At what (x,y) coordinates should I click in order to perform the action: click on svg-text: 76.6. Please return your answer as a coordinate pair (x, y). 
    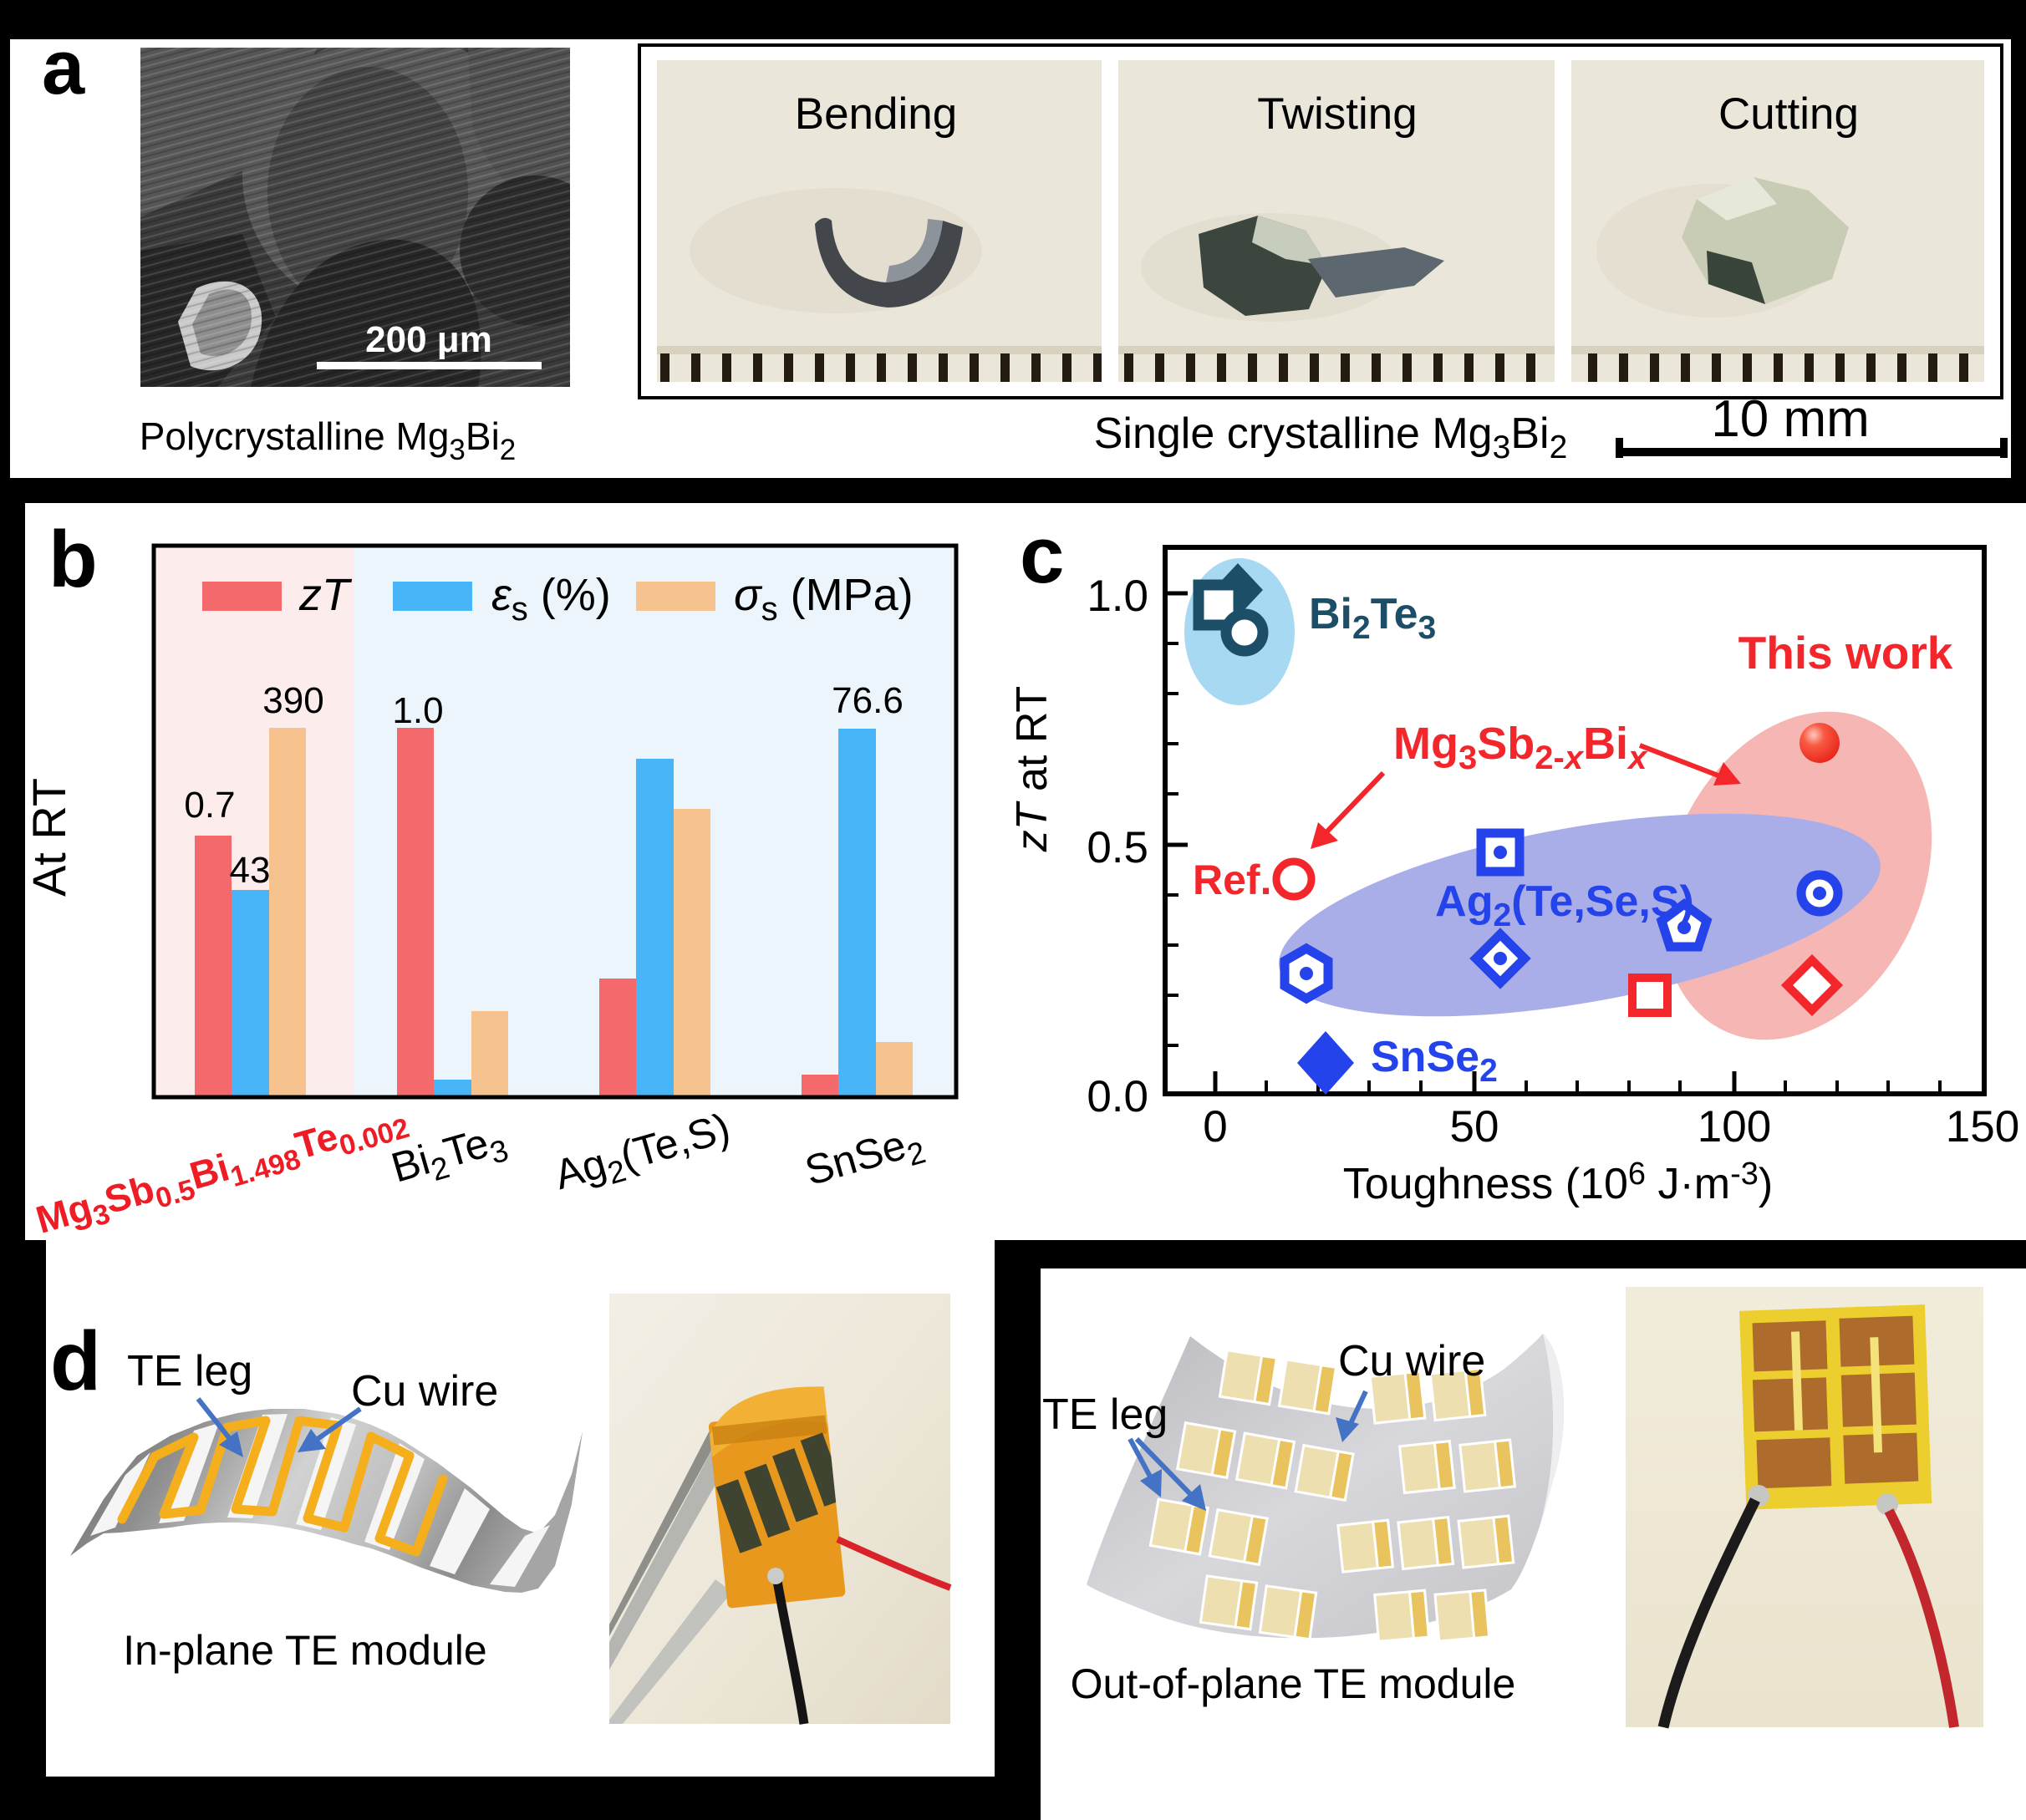
    Looking at the image, I should click on (868, 700).